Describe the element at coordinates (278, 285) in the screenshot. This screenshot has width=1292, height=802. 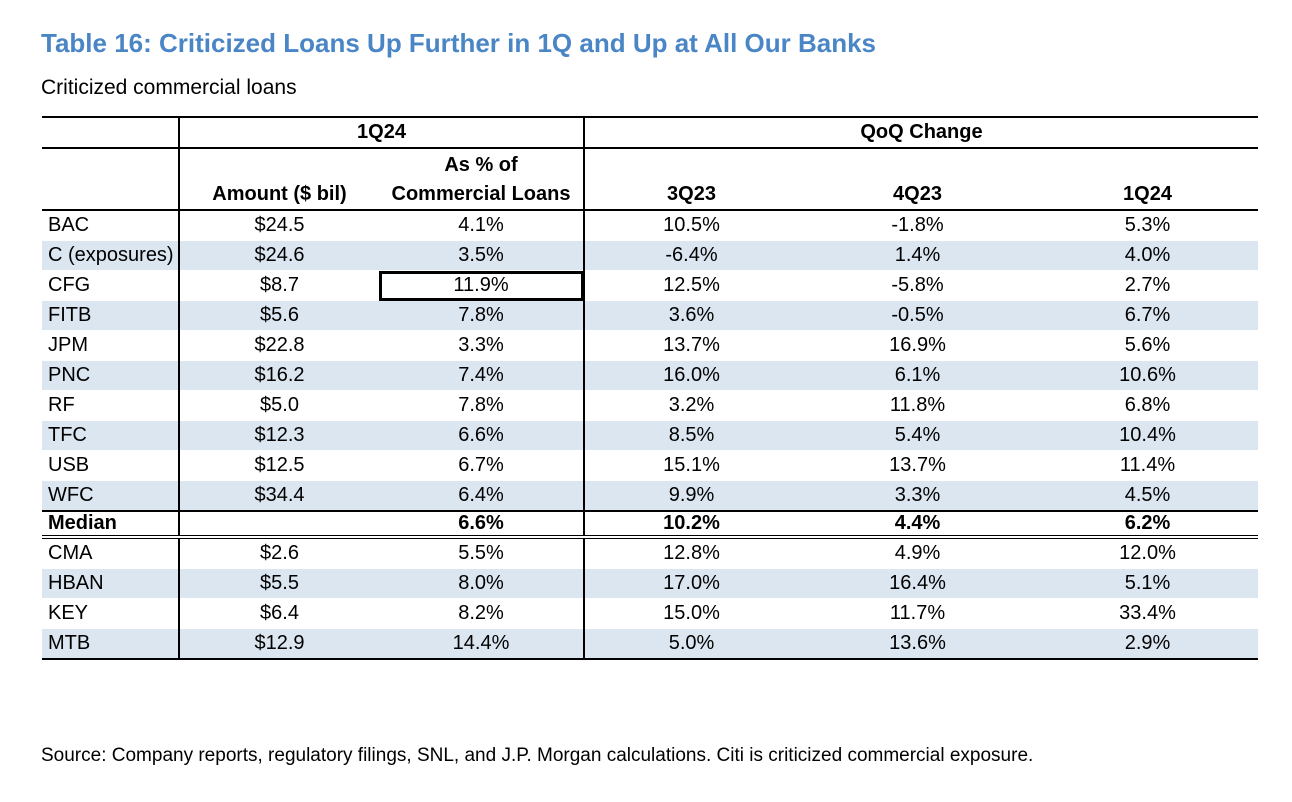
I see `cell-amount: $8.7` at that location.